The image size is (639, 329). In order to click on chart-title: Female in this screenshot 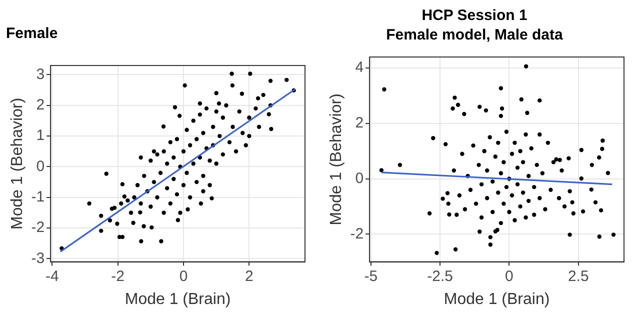, I will do `click(32, 33)`.